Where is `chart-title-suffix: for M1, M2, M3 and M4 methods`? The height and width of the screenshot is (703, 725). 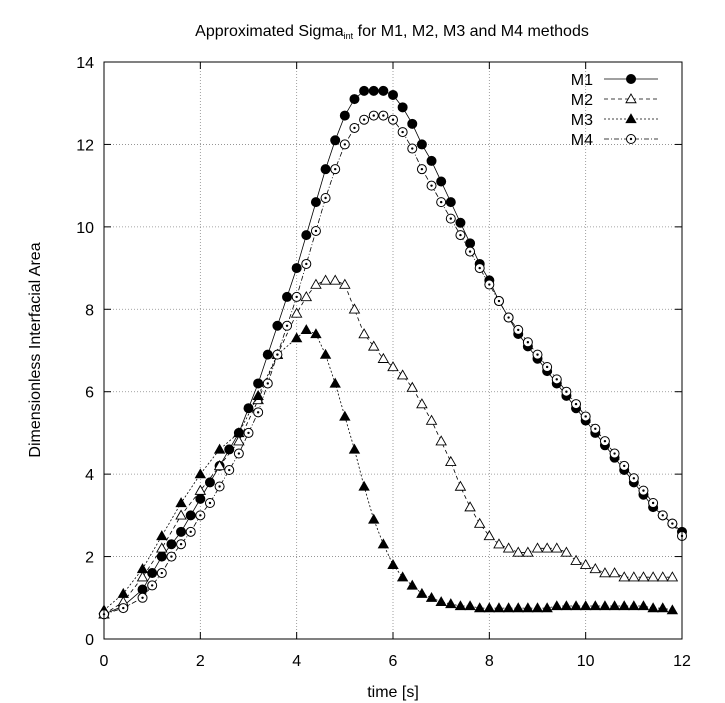 chart-title-suffix: for M1, M2, M3 and M4 methods is located at coordinates (471, 31).